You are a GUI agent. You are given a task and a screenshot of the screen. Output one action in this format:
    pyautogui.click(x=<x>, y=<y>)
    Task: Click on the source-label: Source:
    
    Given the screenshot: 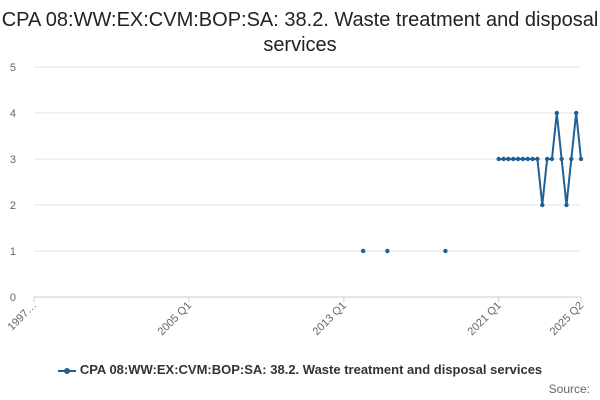 What is the action you would take?
    pyautogui.click(x=569, y=389)
    